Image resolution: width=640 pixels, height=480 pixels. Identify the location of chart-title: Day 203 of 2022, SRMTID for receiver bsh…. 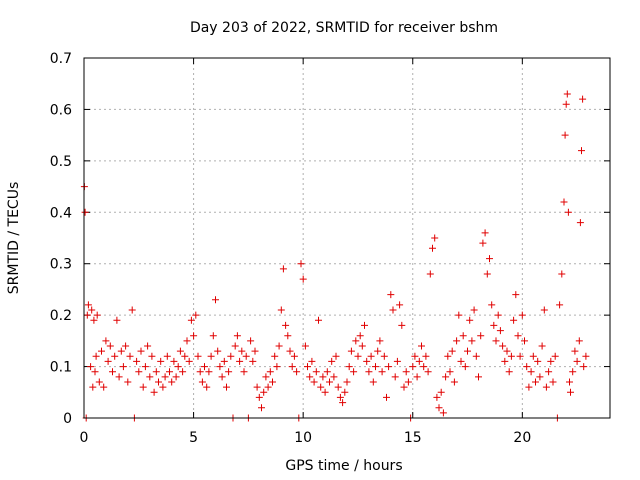
(344, 28).